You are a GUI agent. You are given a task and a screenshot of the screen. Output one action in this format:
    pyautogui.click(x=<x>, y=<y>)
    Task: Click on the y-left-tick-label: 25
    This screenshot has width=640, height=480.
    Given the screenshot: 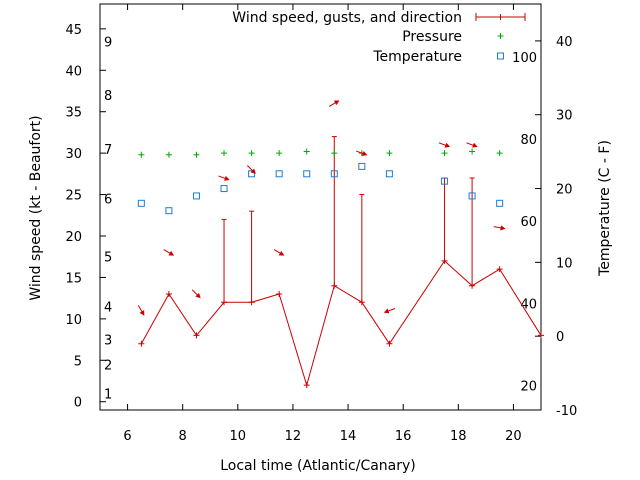 What is the action you would take?
    pyautogui.click(x=73, y=196)
    